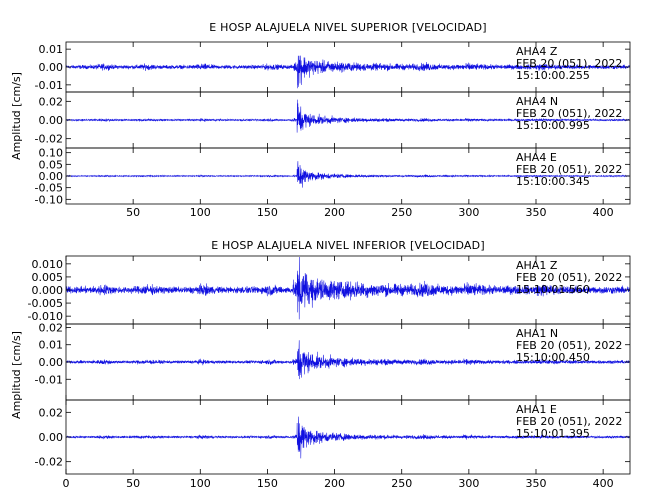 The height and width of the screenshot is (500, 650). What do you see at coordinates (553, 181) in the screenshot?
I see `station-time-label: 15:10:00.345` at bounding box center [553, 181].